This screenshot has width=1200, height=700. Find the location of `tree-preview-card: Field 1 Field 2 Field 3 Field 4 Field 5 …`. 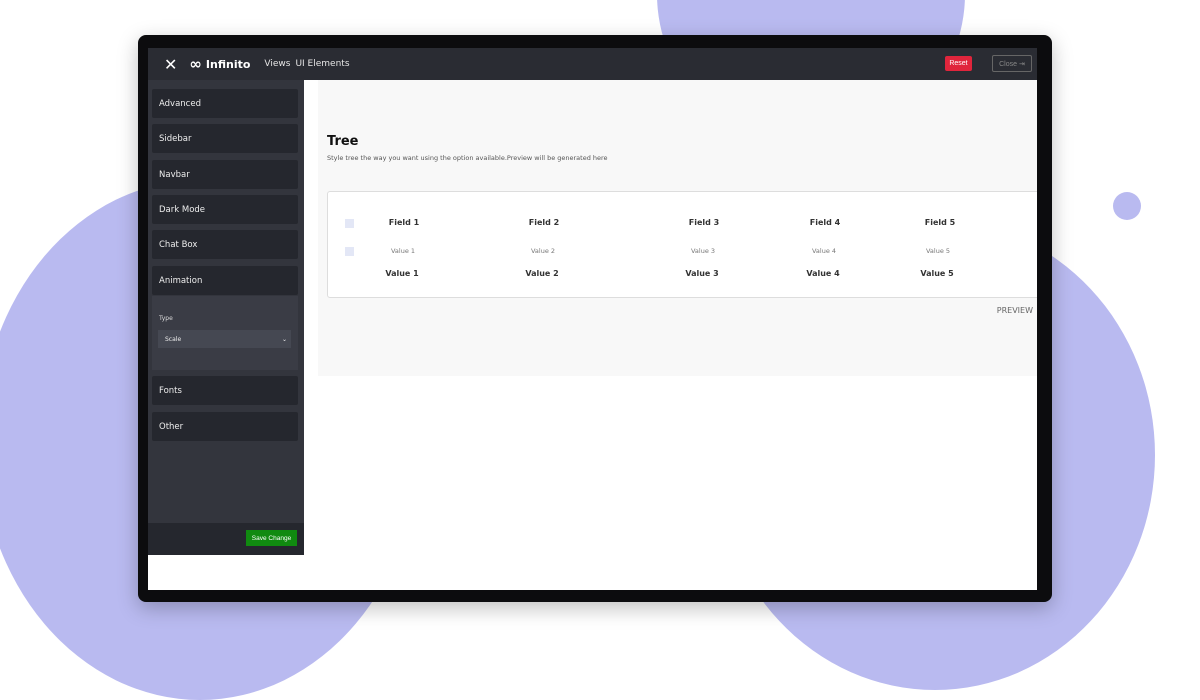

tree-preview-card: Field 1 Field 2 Field 3 Field 4 Field 5 … is located at coordinates (682, 244).